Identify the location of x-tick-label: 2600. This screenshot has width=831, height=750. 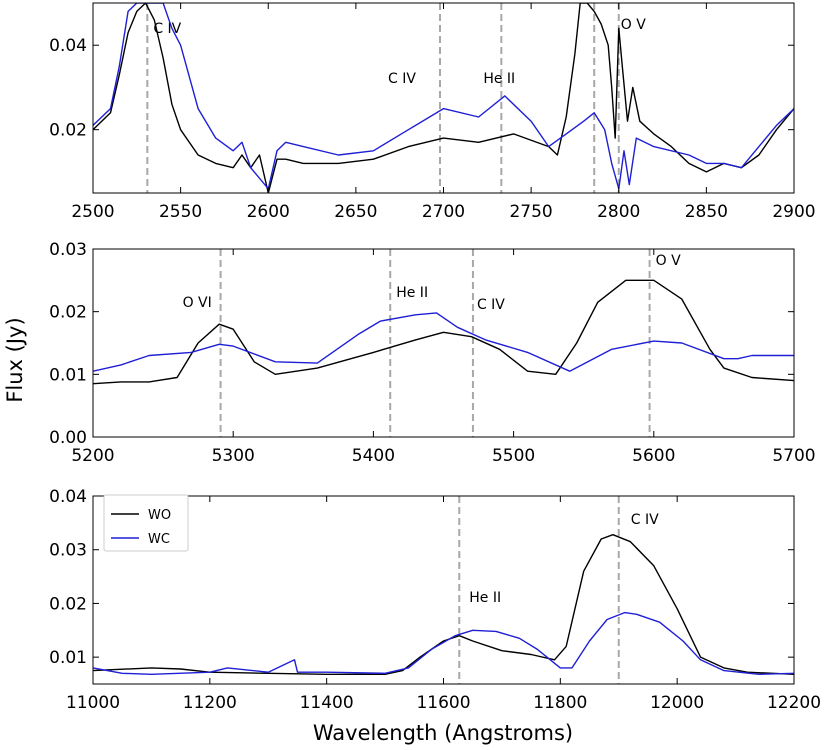
(268, 212).